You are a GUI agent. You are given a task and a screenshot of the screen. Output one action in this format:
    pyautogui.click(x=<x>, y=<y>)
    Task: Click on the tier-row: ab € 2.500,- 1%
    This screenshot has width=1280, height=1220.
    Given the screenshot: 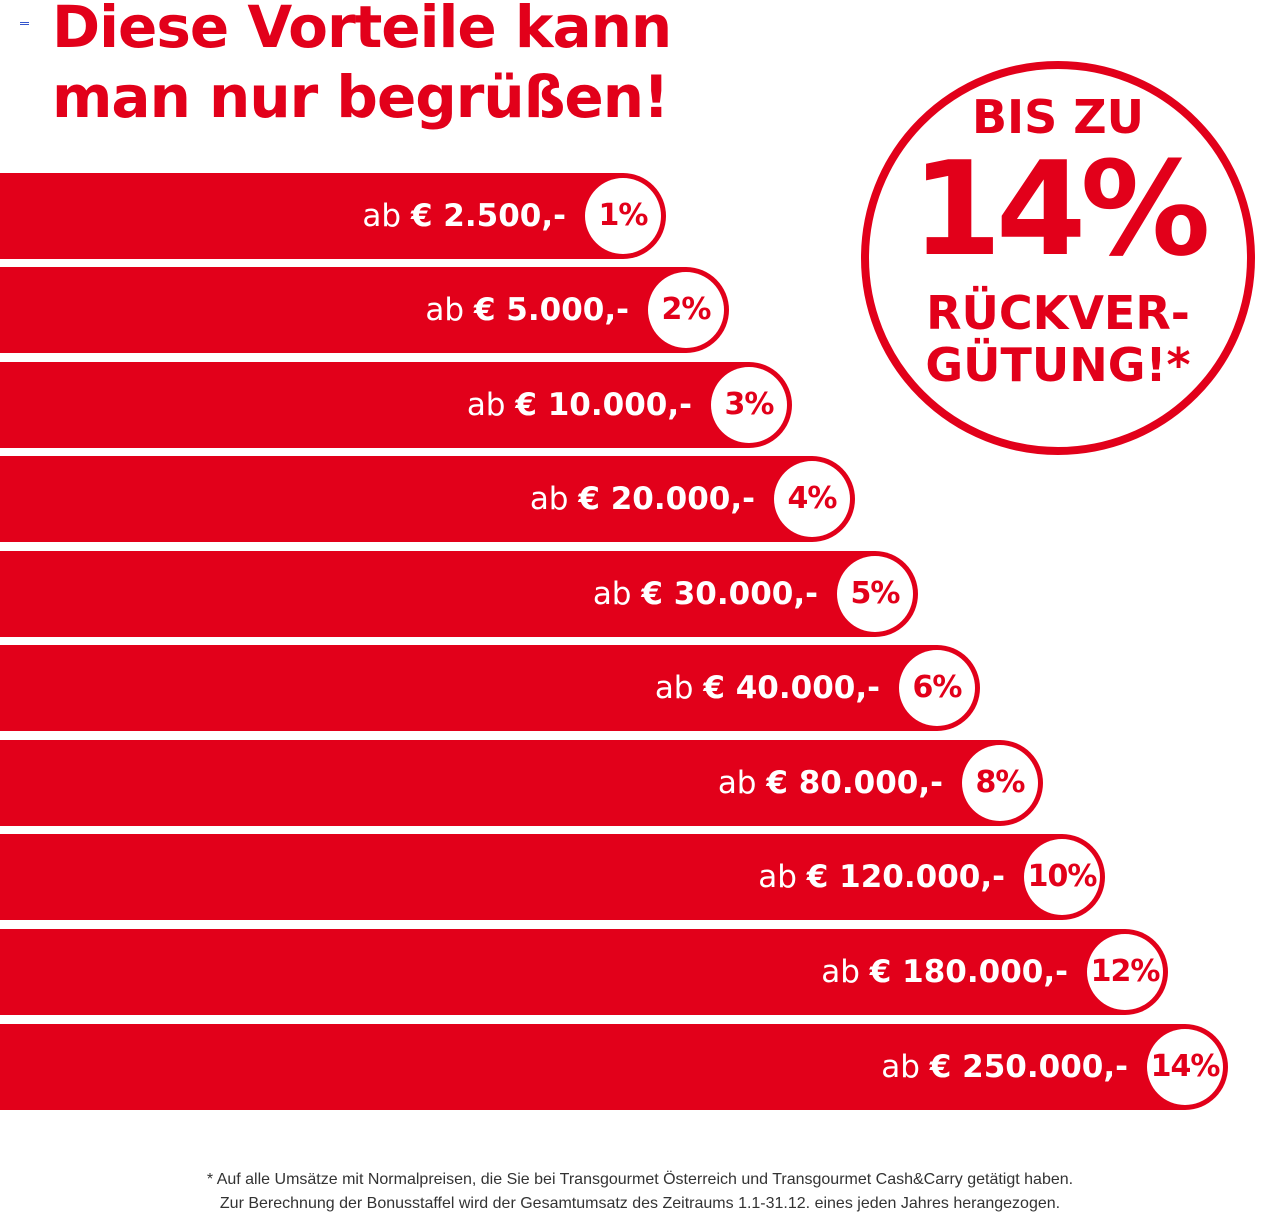 What is the action you would take?
    pyautogui.click(x=333, y=216)
    